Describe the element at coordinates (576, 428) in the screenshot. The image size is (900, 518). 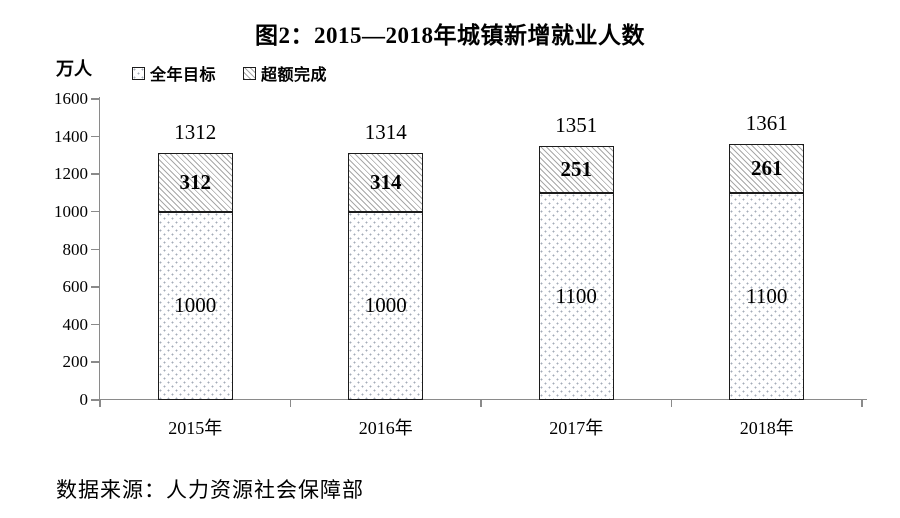
I see `category-label-3: 2017年` at that location.